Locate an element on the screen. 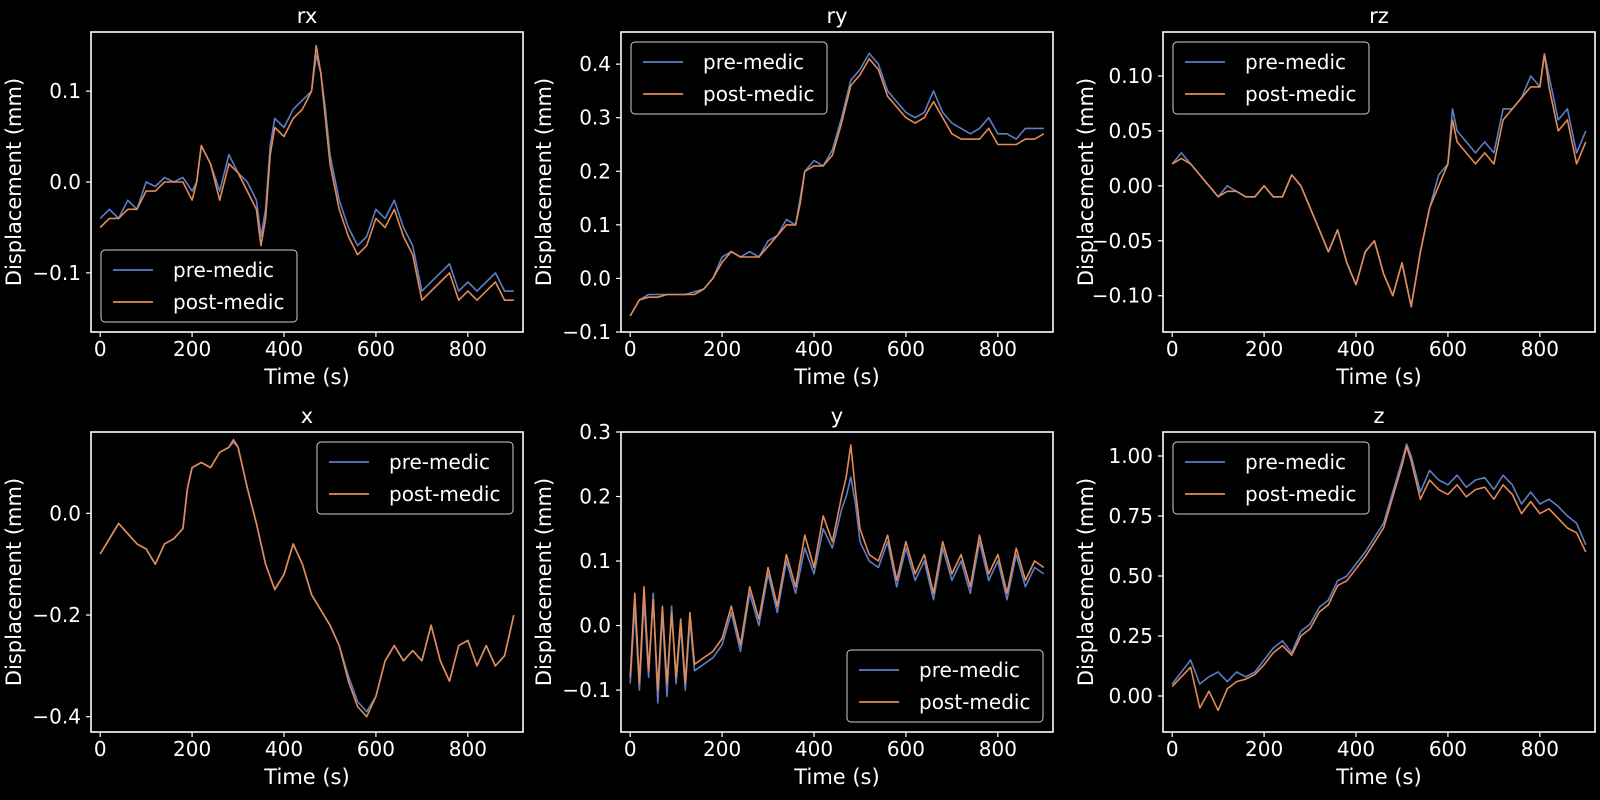  chart-title: ry is located at coordinates (836, 16).